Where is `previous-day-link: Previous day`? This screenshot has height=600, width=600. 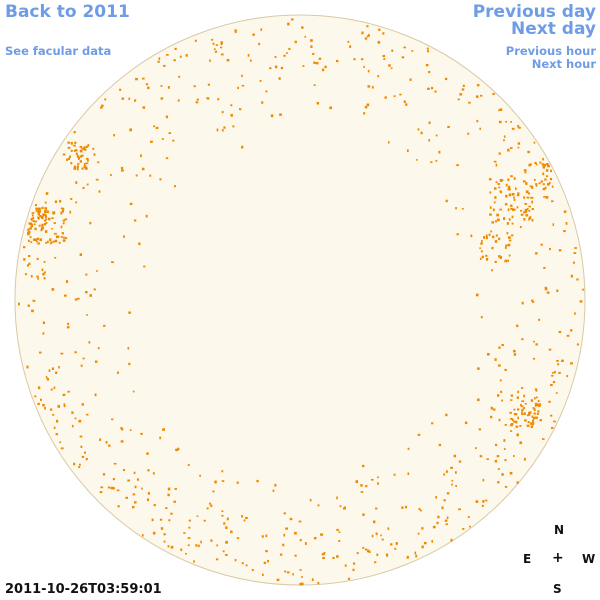
previous-day-link: Previous day is located at coordinates (534, 12).